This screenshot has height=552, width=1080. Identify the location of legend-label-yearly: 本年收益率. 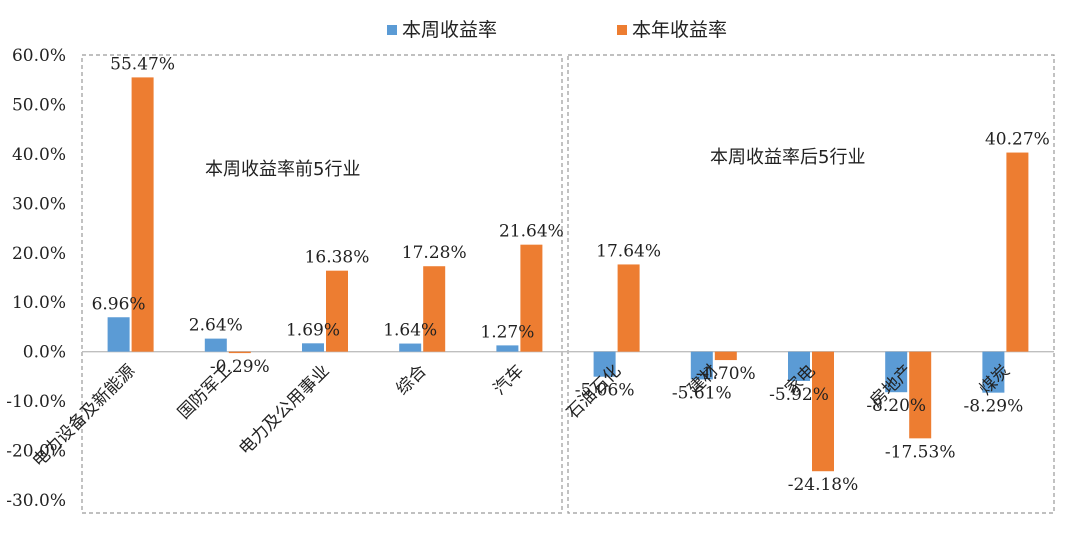
(679, 30).